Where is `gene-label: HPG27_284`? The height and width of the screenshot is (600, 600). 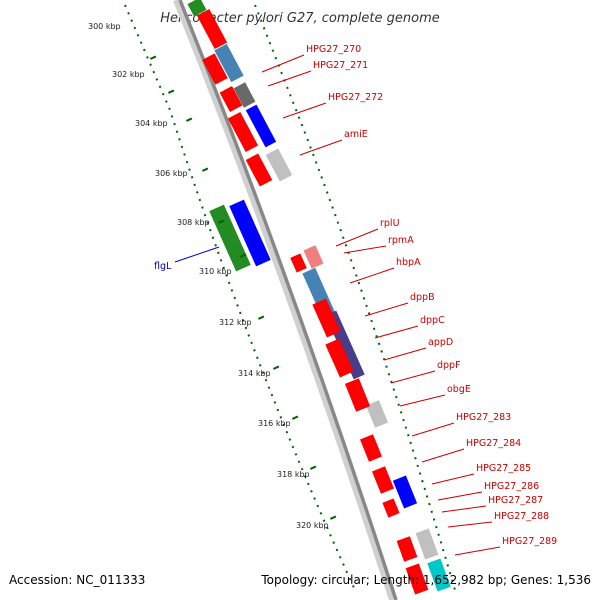 gene-label: HPG27_284 is located at coordinates (493, 443).